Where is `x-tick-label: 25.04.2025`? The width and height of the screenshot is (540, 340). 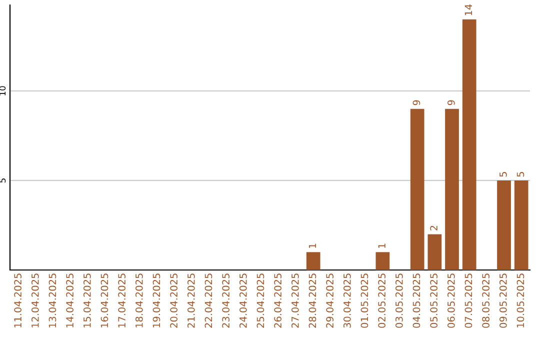
x-tick-label: 25.04.2025 is located at coordinates (260, 301).